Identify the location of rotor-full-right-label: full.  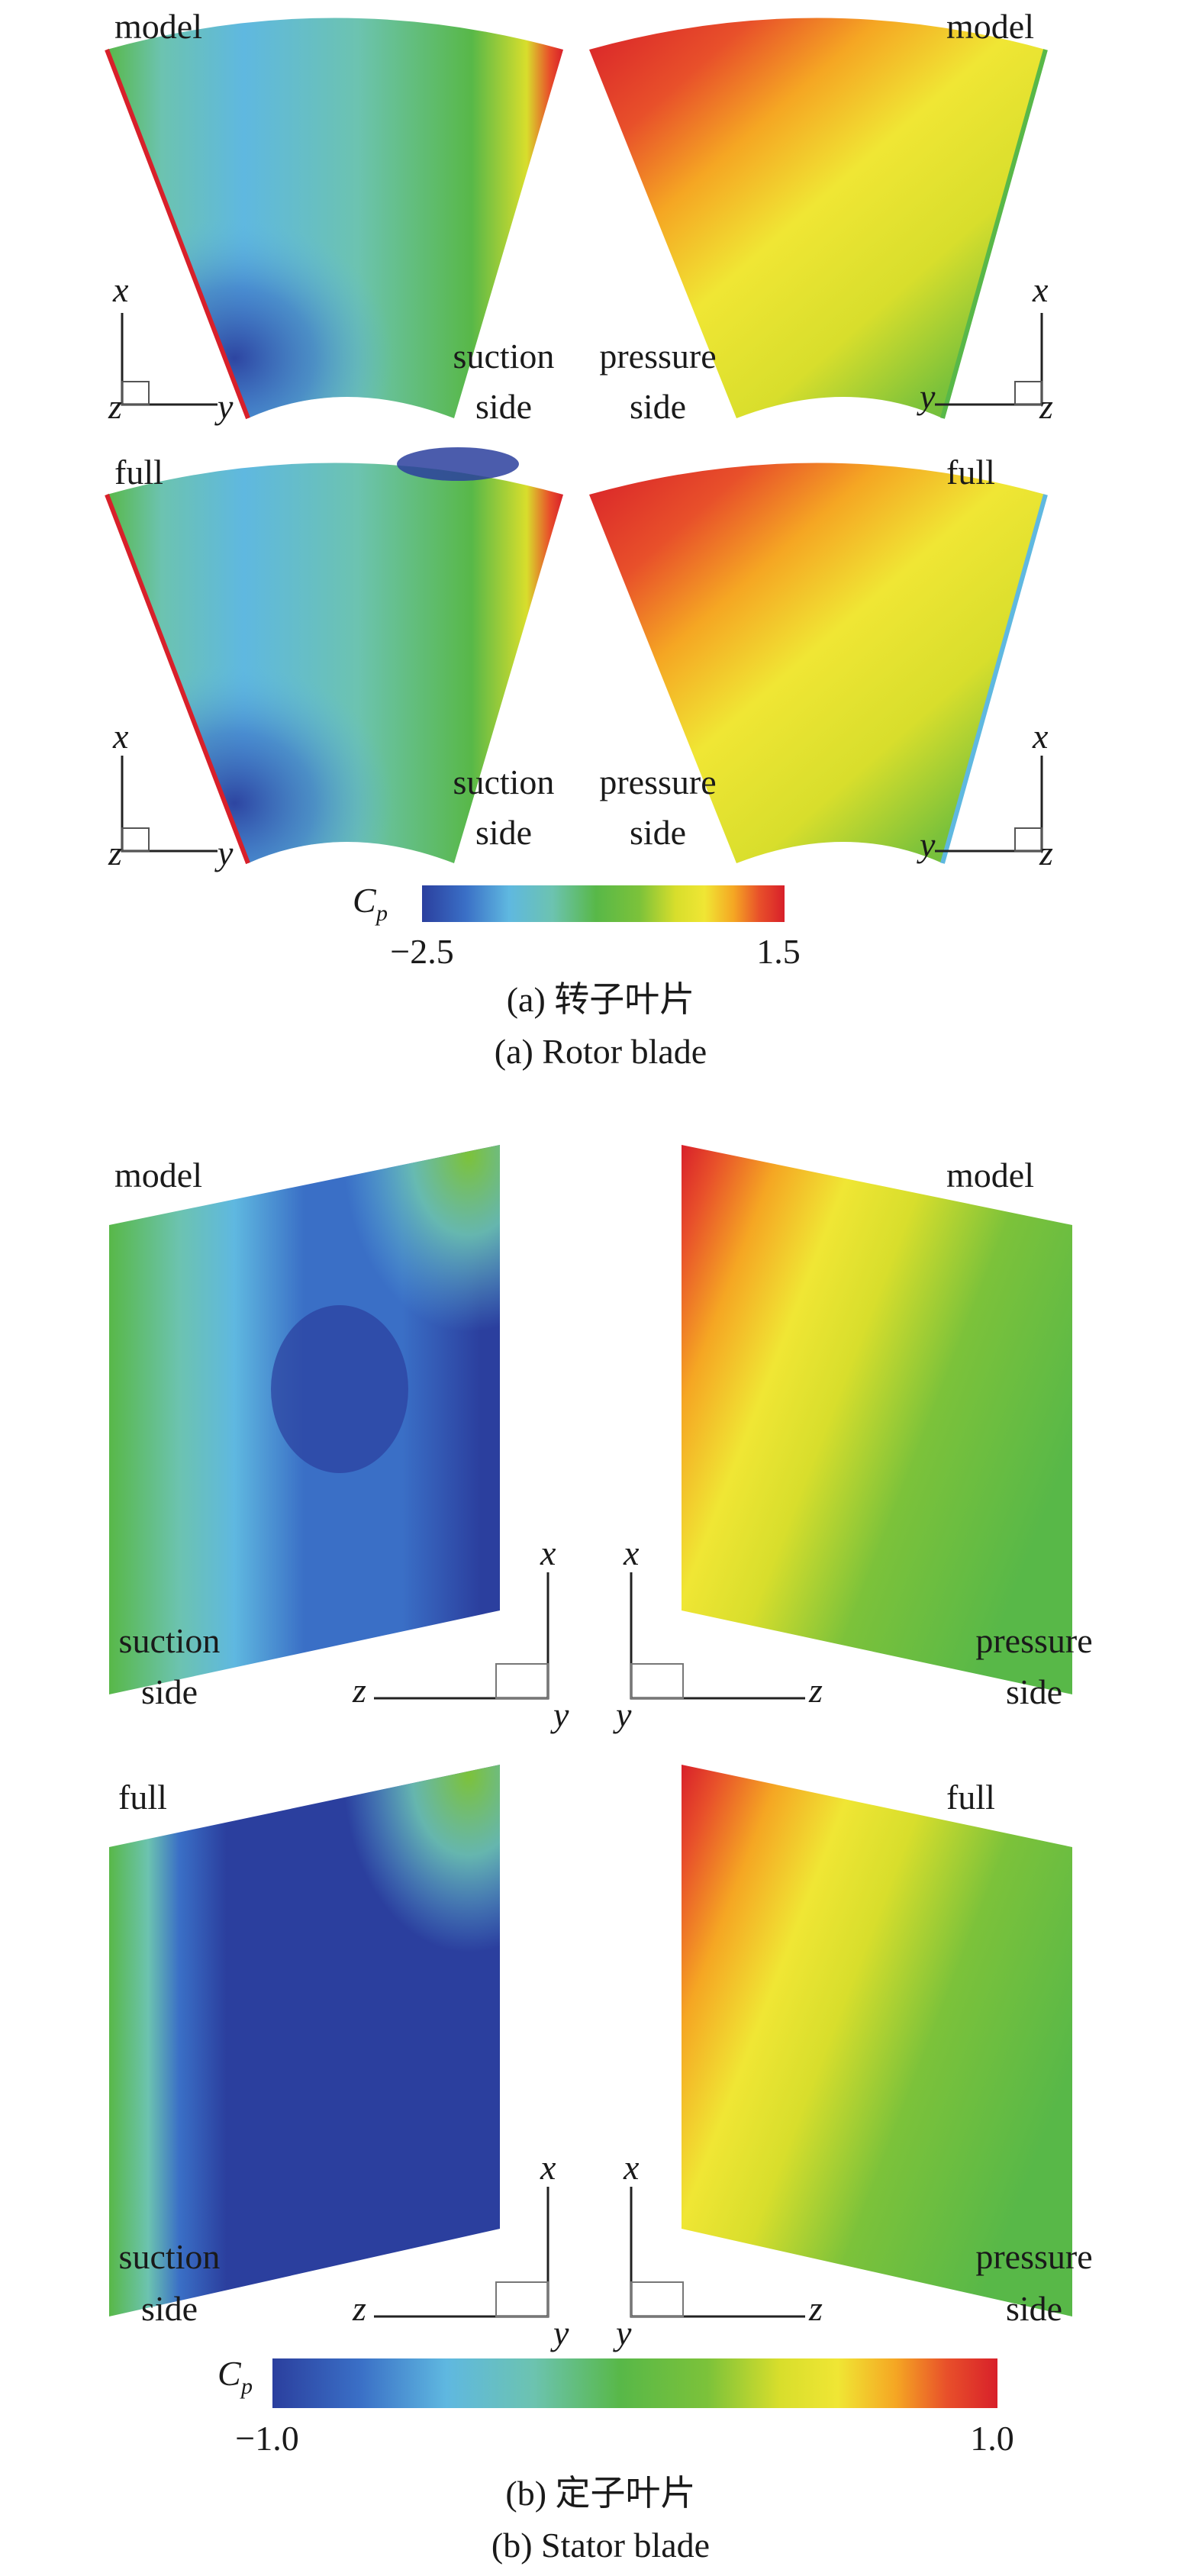
(970, 472).